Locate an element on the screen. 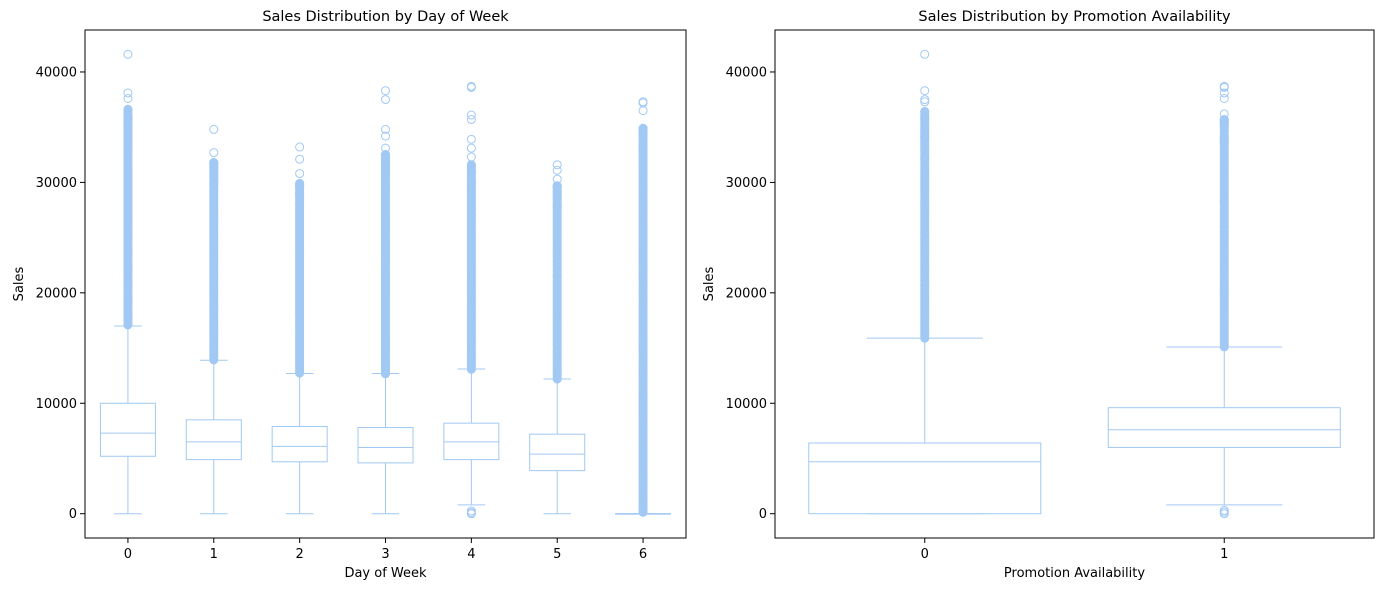  x-axis-label: Promotion Availability is located at coordinates (1074, 573).